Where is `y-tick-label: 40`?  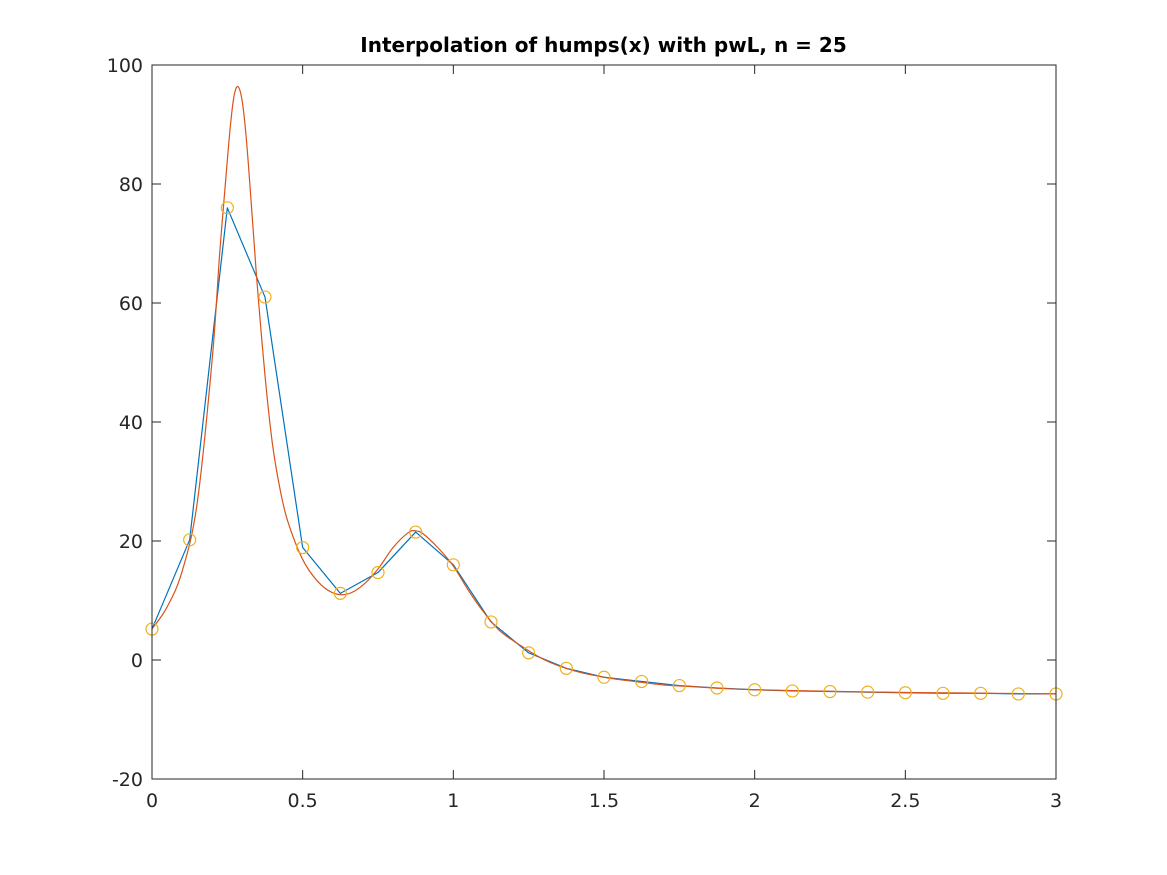
y-tick-label: 40 is located at coordinates (131, 423).